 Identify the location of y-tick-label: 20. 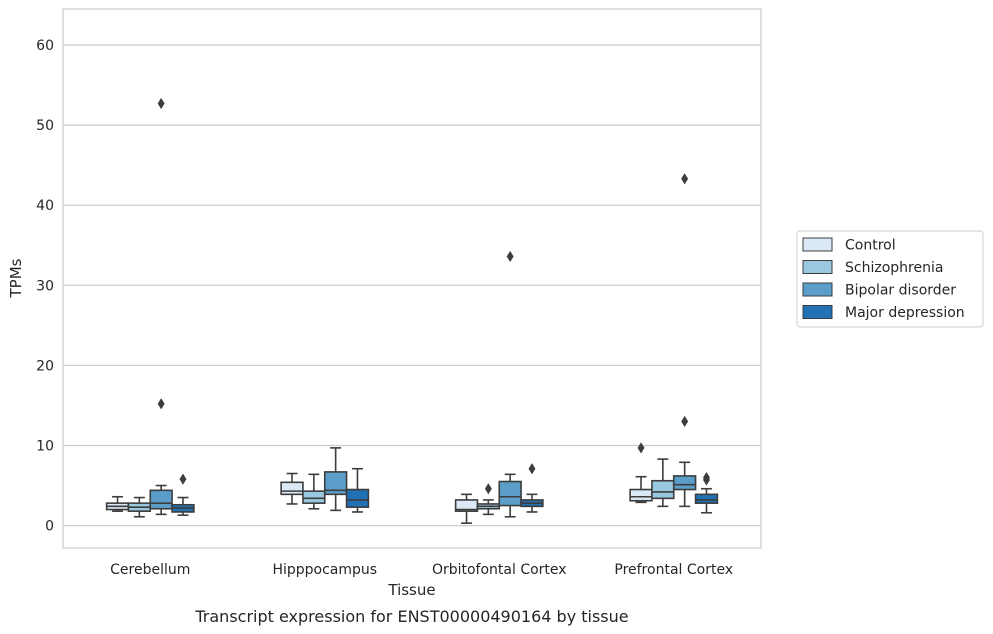
(45, 366).